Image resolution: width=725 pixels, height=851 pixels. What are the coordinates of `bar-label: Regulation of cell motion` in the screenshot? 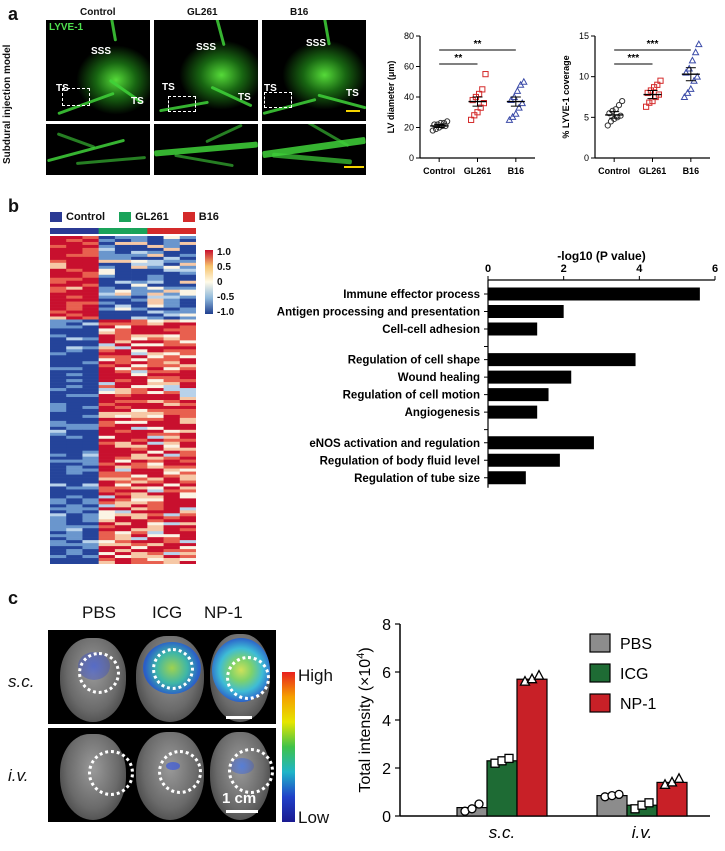 It's located at (411, 396).